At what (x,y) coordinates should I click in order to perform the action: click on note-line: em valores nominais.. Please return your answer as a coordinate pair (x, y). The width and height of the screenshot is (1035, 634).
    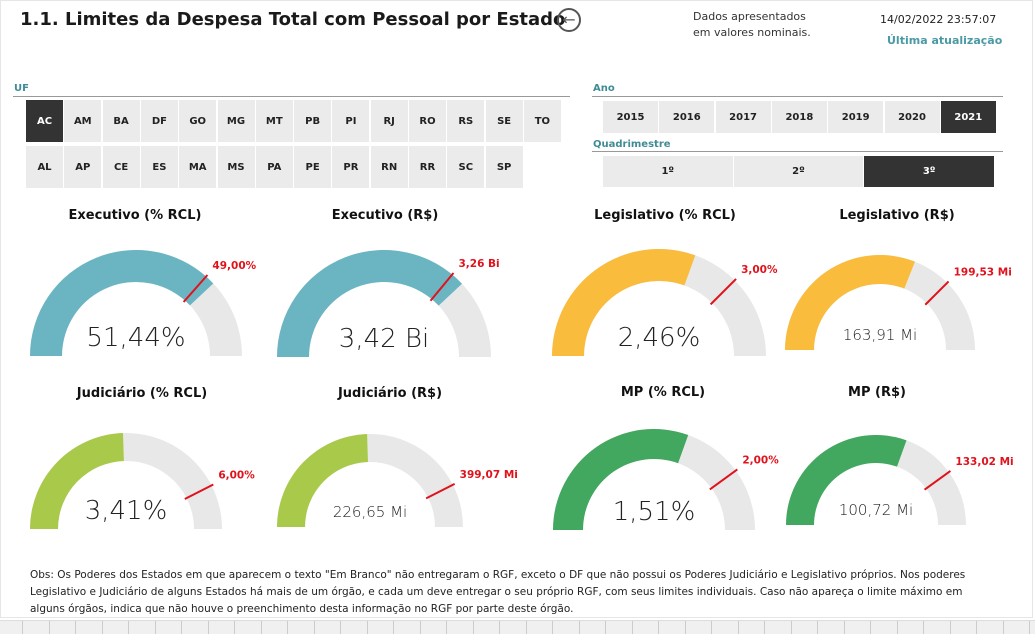
    Looking at the image, I should click on (752, 32).